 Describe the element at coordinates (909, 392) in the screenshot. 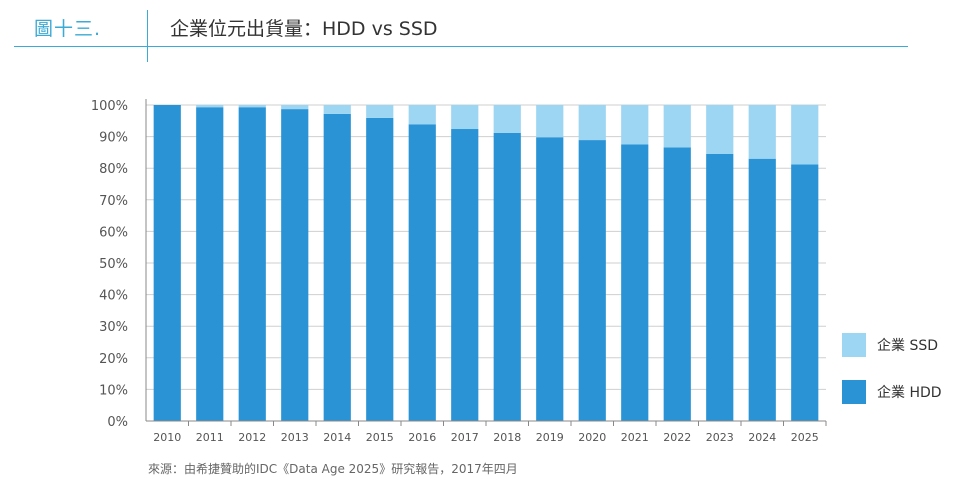

I see `legend-hdd-label: 企業 HDD` at that location.